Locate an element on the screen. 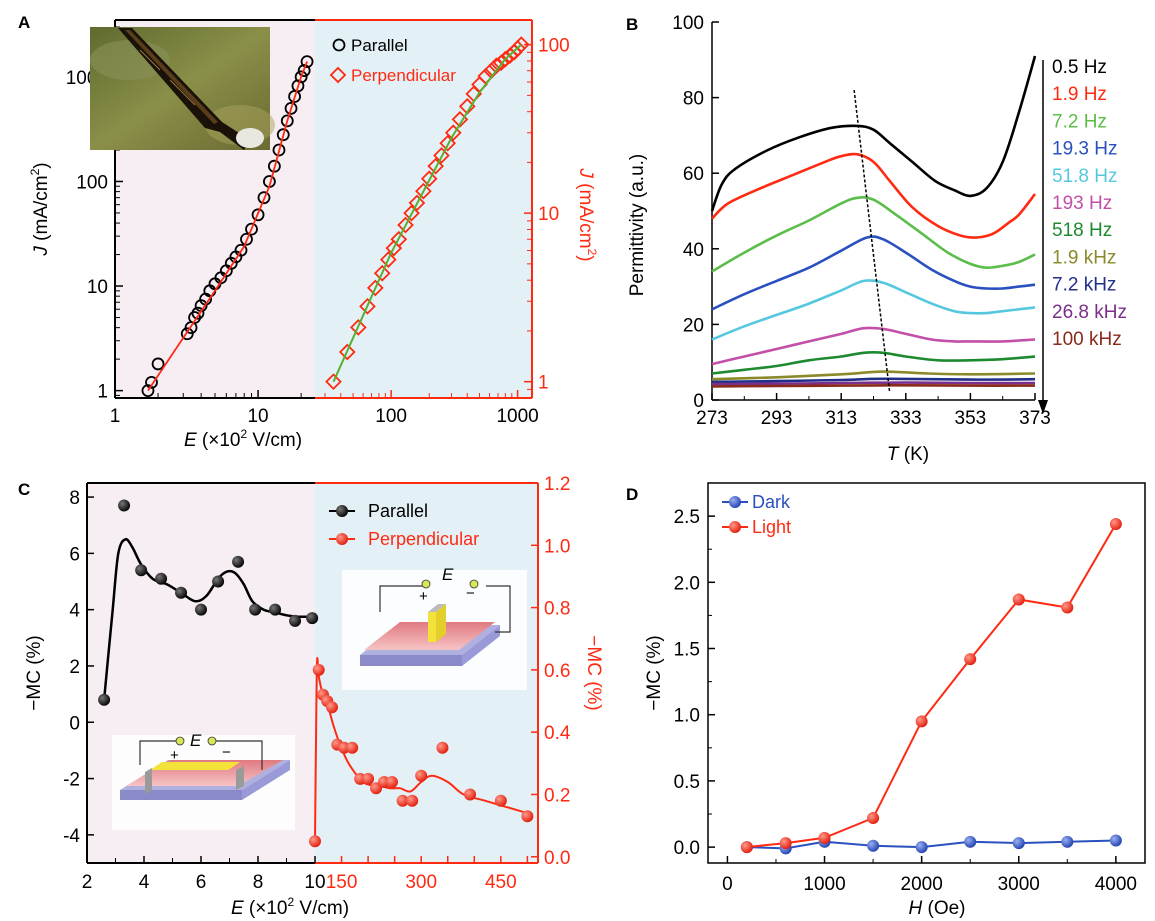  panel-b-y-axis-label: Permittivity (a.u.) is located at coordinates (637, 225).